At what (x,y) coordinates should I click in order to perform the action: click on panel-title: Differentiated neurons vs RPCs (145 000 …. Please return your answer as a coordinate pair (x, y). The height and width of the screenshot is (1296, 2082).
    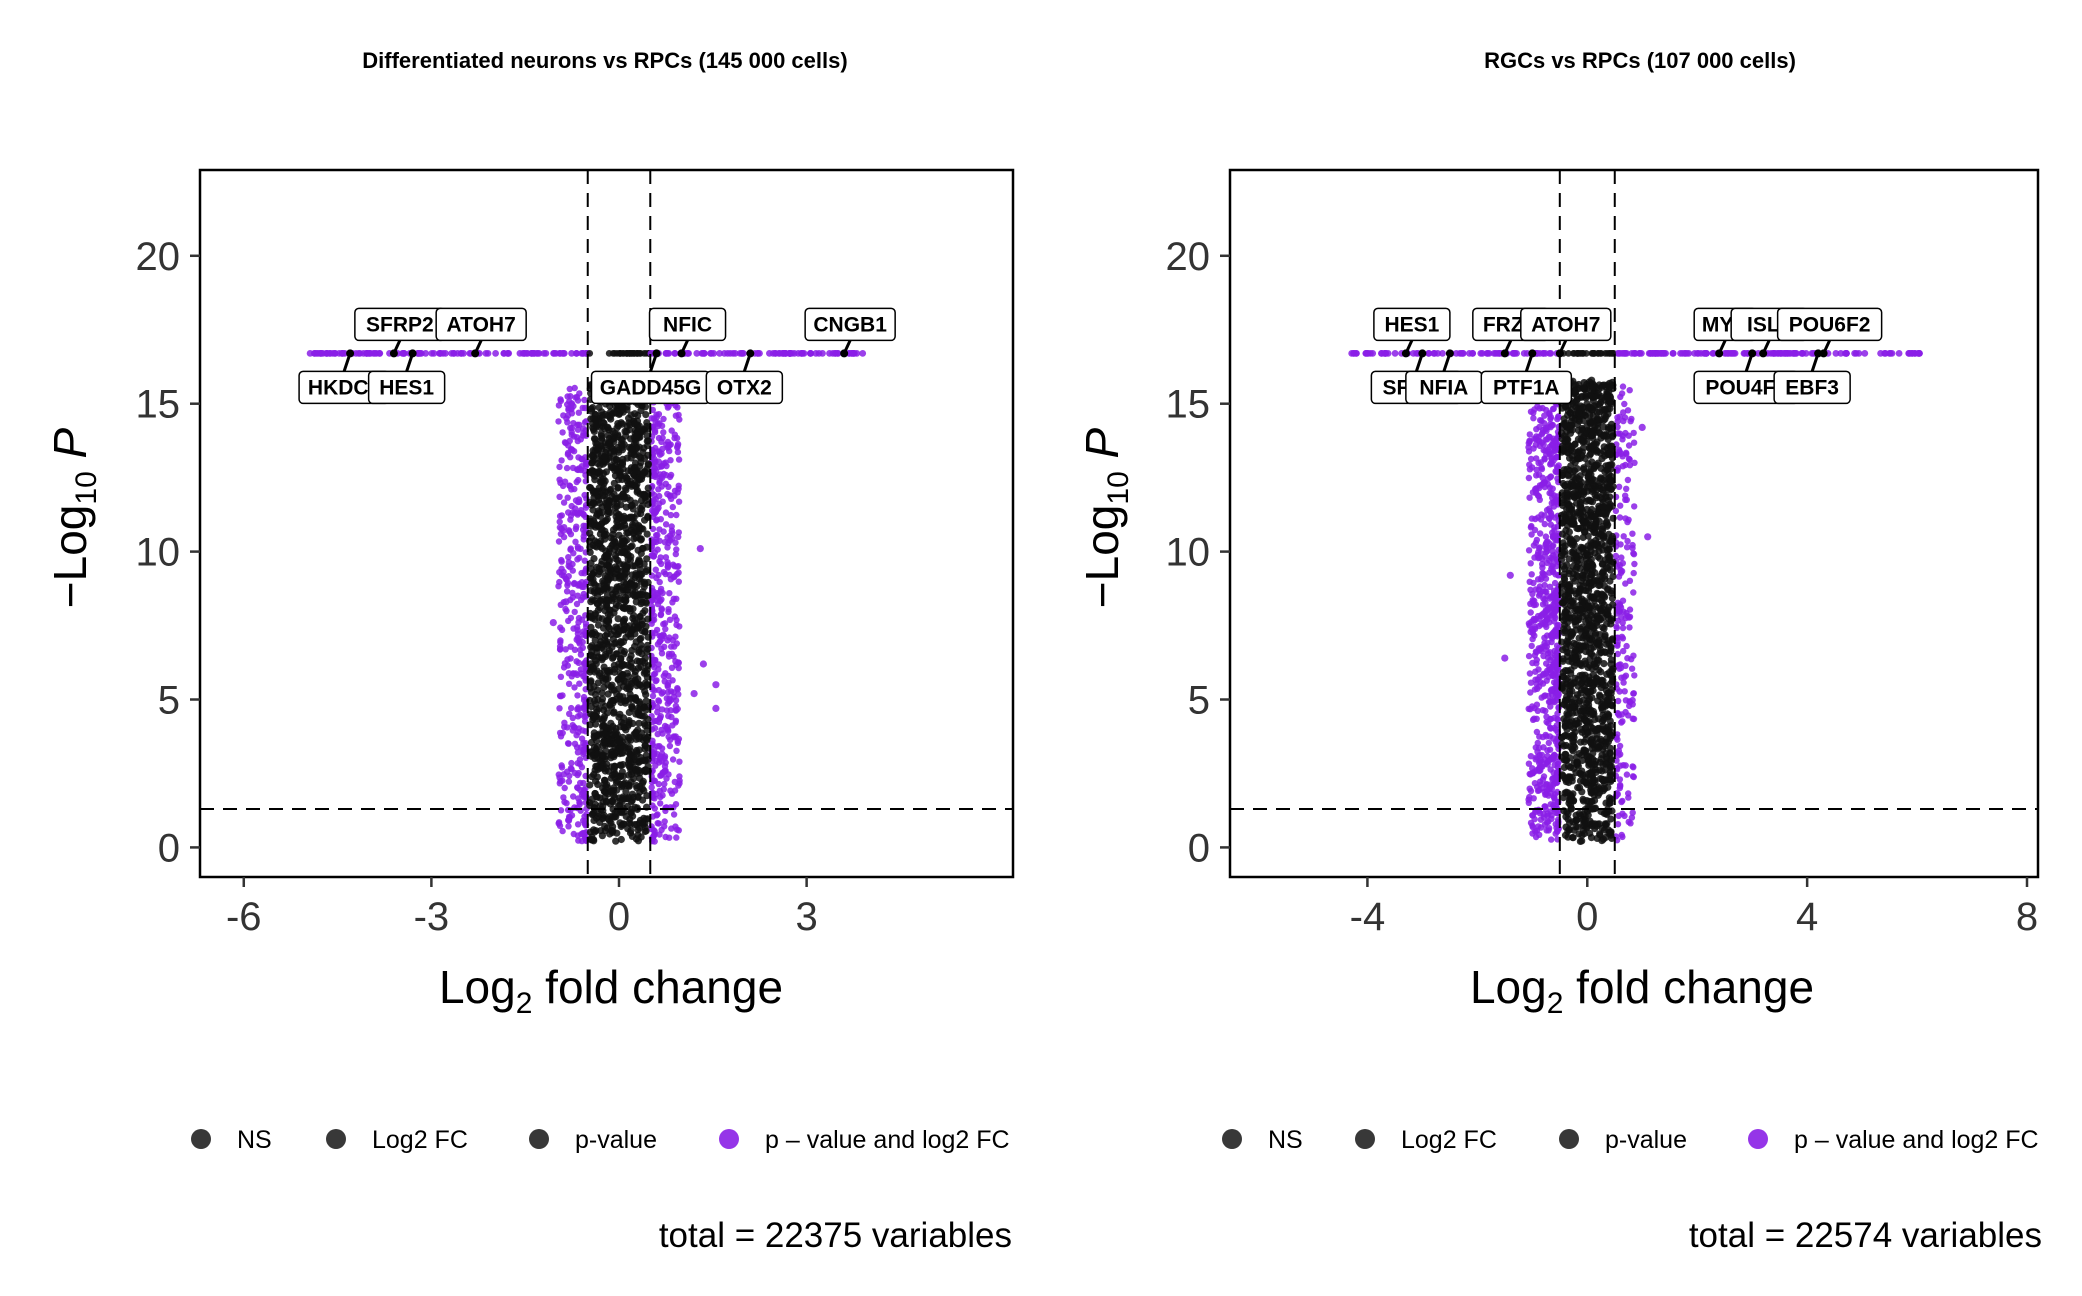
    Looking at the image, I should click on (604, 60).